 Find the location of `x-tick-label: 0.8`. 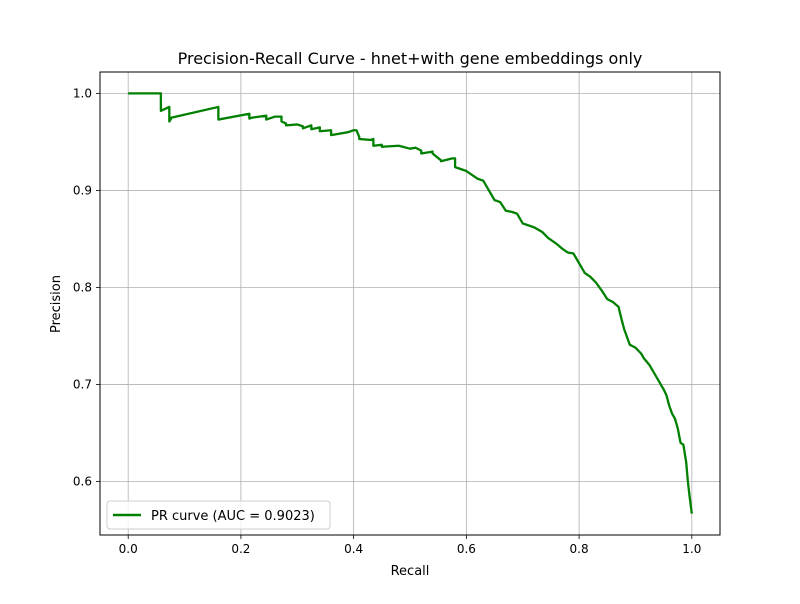

x-tick-label: 0.8 is located at coordinates (579, 549).